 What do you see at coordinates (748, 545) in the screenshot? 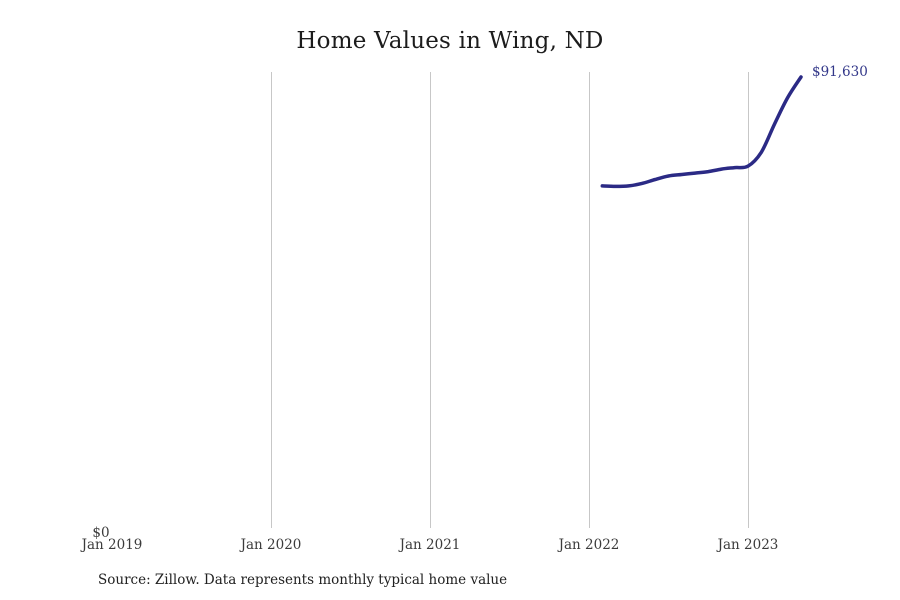
I see `x-axis-tick-jan-2023: Jan 2023` at bounding box center [748, 545].